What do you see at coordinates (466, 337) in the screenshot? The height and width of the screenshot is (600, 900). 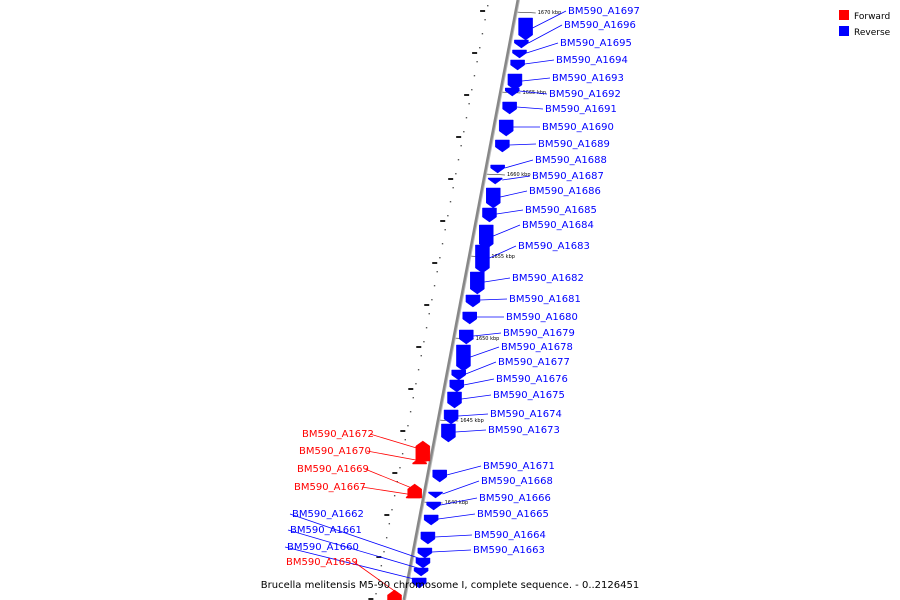 I see `gene-feature-bm590_a1679` at bounding box center [466, 337].